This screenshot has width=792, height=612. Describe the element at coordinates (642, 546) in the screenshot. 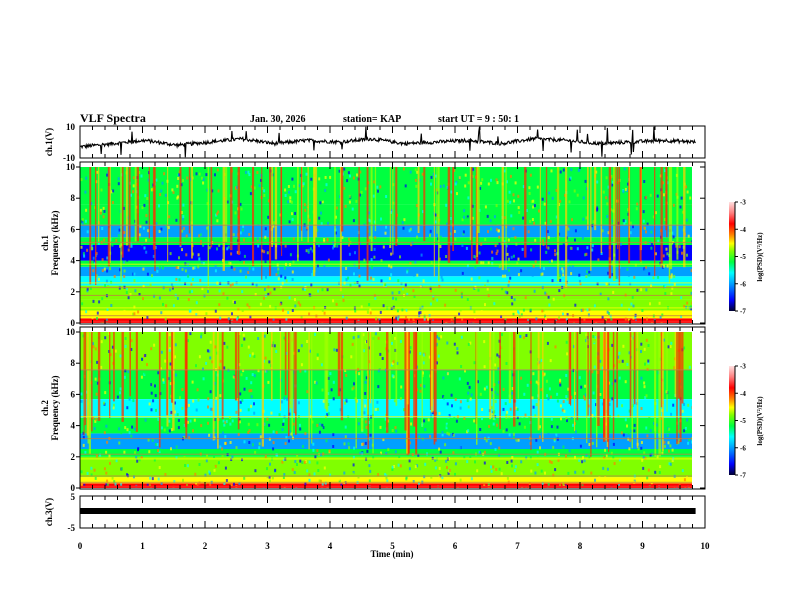

I see `x-tick-label: 9` at that location.